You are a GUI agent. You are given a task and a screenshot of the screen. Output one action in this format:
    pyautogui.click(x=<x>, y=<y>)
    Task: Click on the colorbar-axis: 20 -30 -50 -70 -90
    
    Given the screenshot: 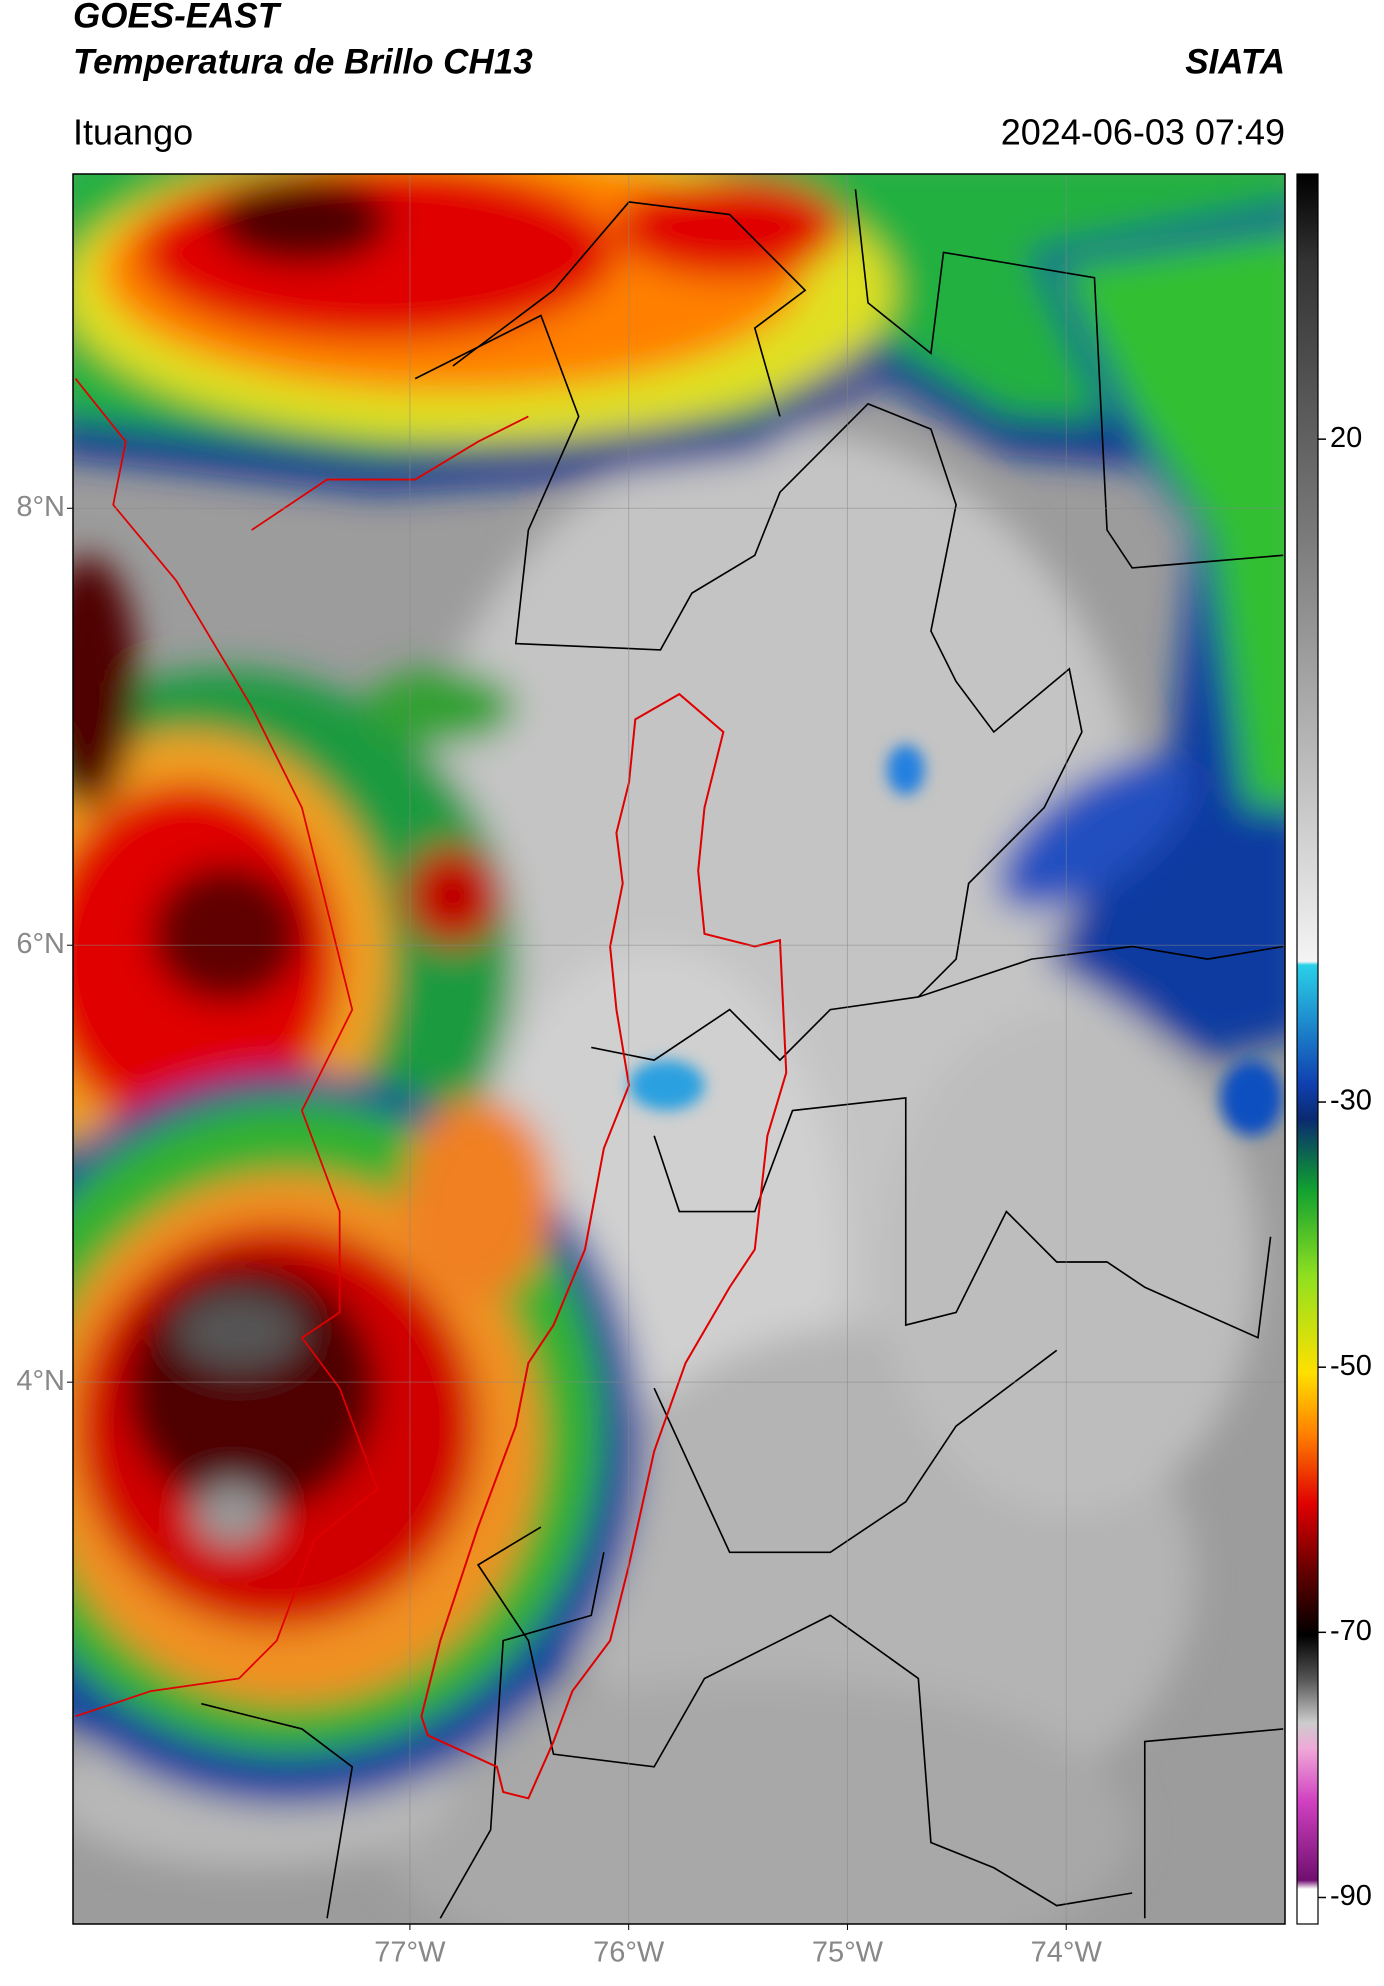 What is the action you would take?
    pyautogui.click(x=1345, y=1167)
    